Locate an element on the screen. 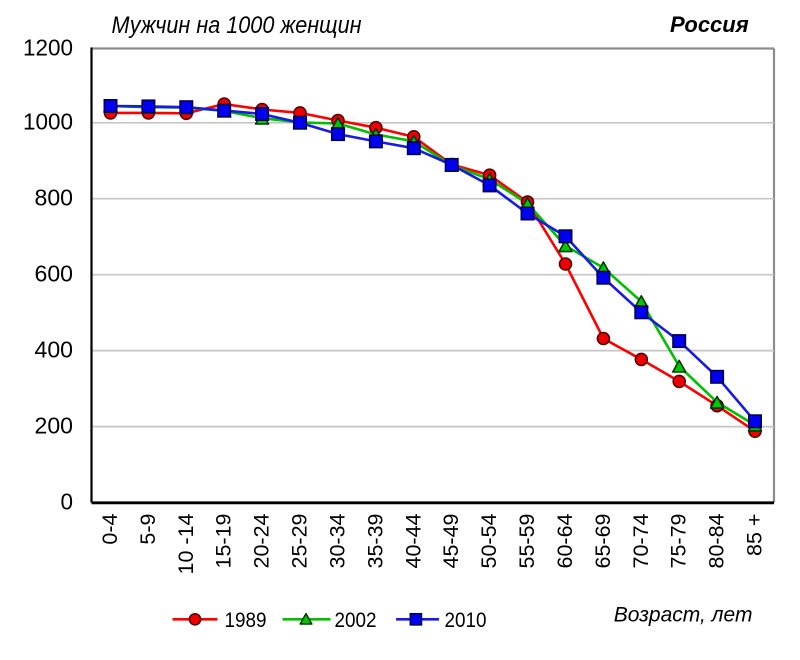  svg-text: 20-24 is located at coordinates (262, 540).